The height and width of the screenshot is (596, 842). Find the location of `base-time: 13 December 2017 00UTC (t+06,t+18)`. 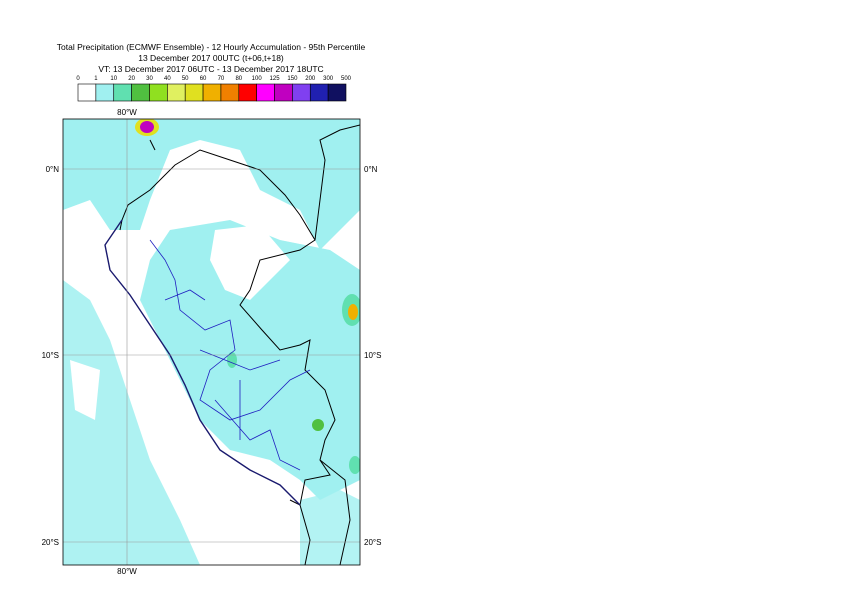

base-time: 13 December 2017 00UTC (t+06,t+18) is located at coordinates (211, 58).